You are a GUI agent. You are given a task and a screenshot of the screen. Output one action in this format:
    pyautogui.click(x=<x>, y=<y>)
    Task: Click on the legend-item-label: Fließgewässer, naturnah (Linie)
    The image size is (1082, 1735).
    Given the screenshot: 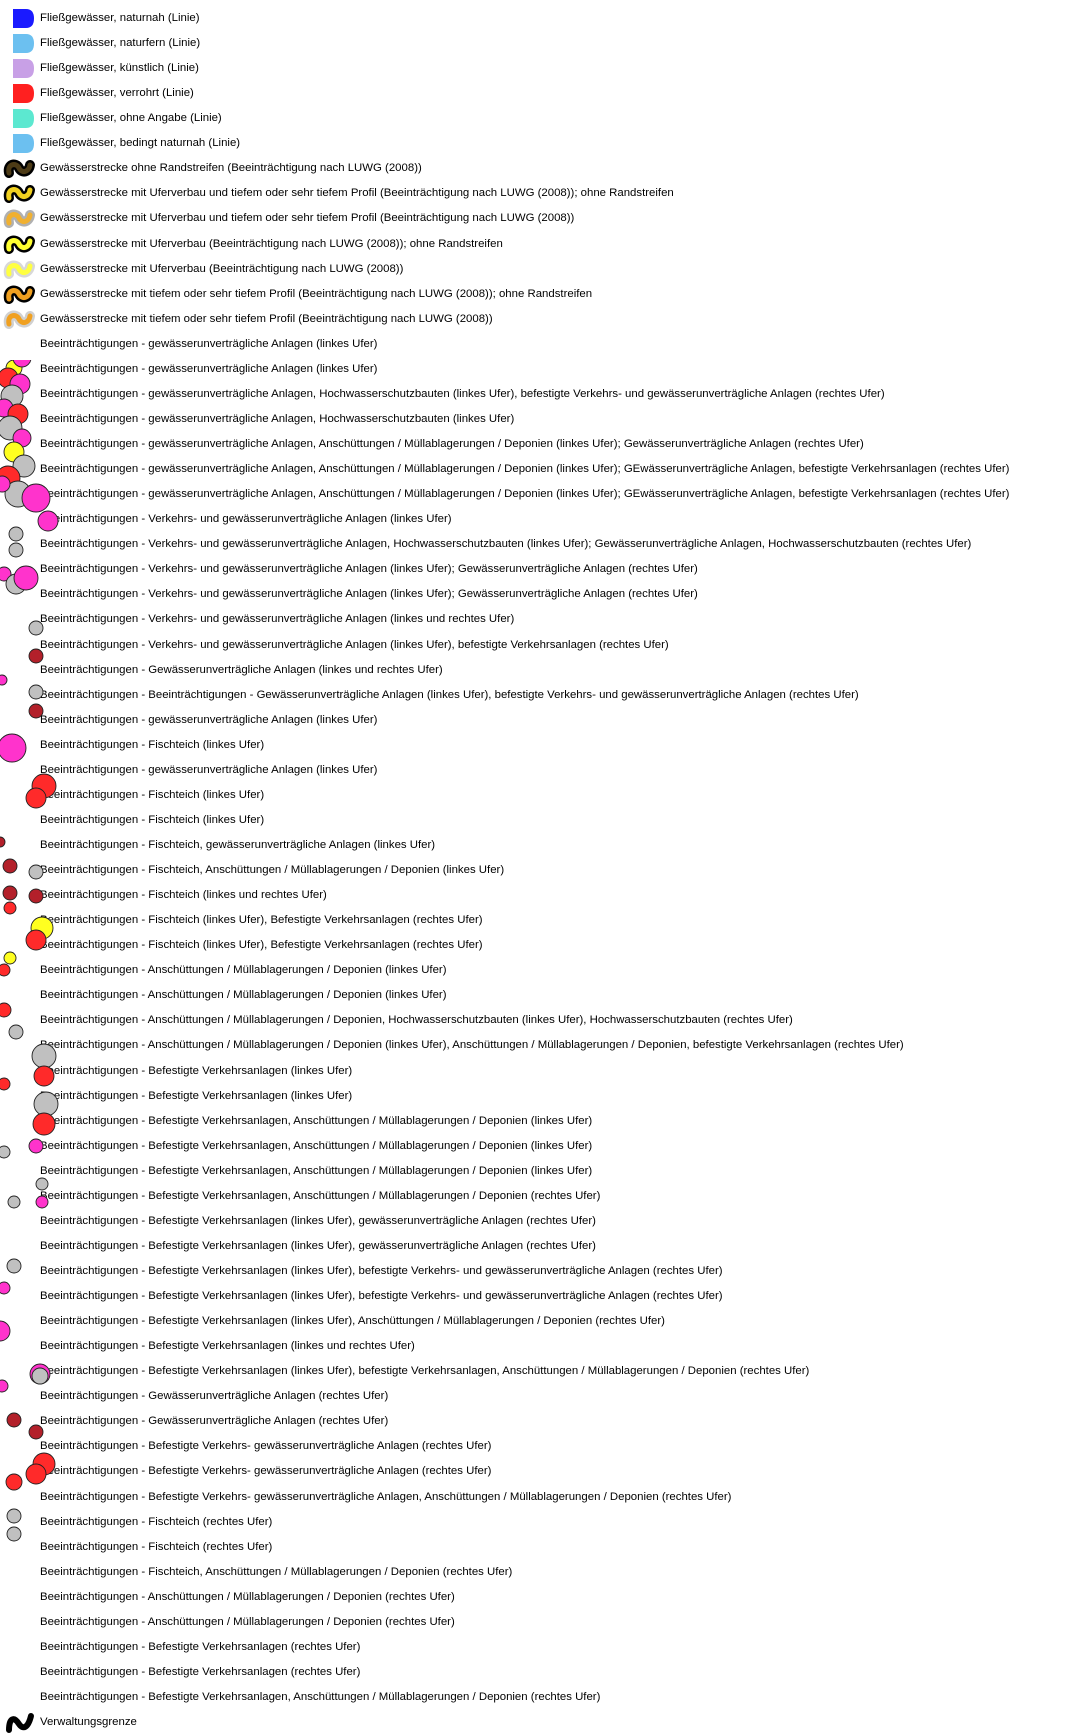 What is the action you would take?
    pyautogui.click(x=120, y=18)
    